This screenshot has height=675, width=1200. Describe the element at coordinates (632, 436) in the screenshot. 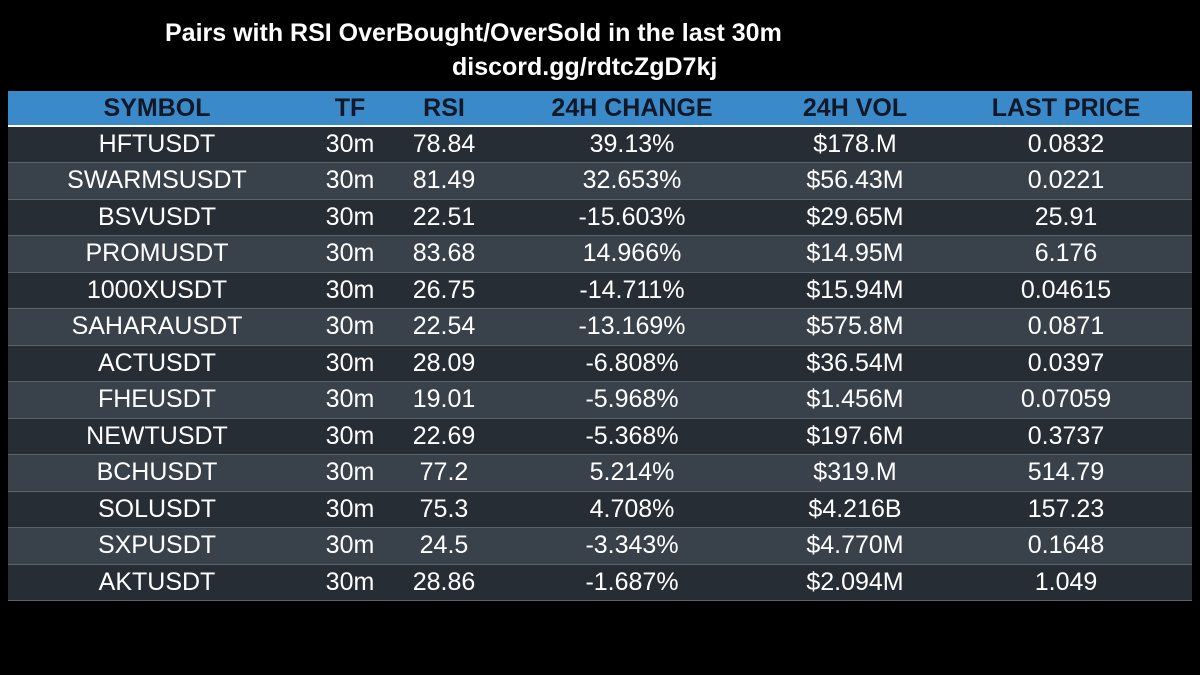

I see `change-cell: -5.368%` at that location.